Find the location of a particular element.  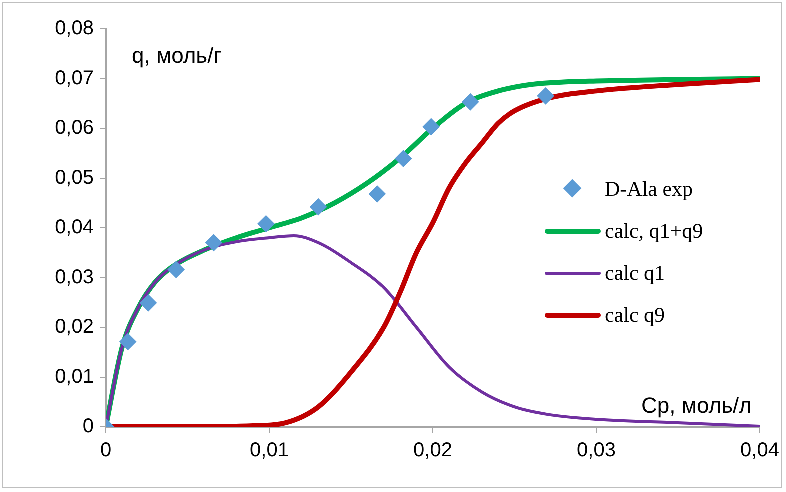

y-tick-label: 0,03 is located at coordinates (74, 277).